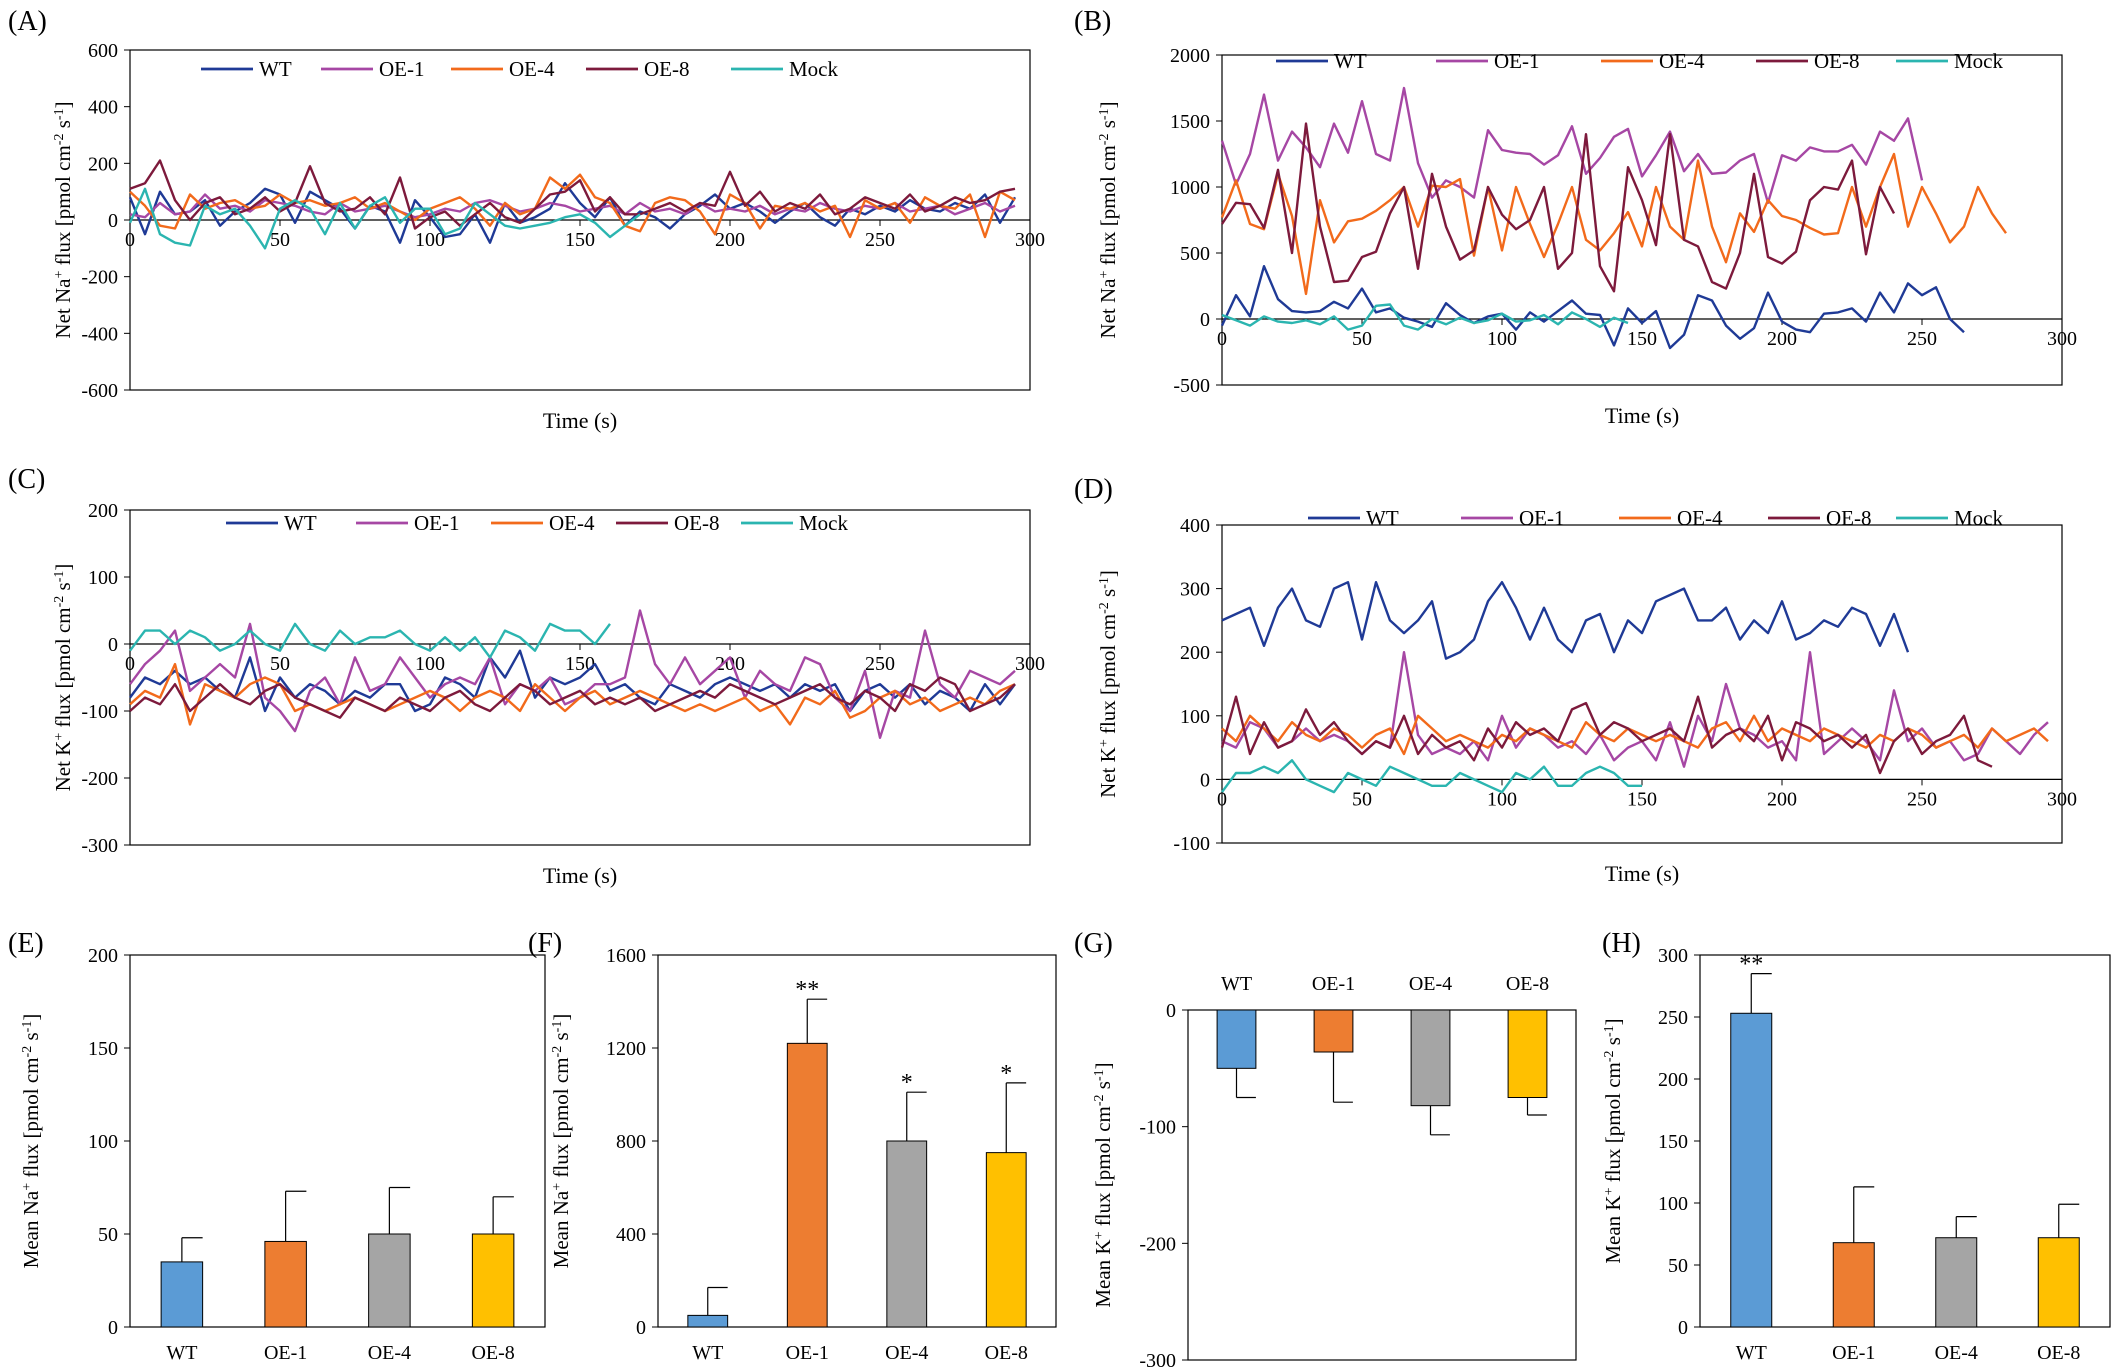  What do you see at coordinates (561, 1141) in the screenshot?
I see `y-axis-label: Mean Na+ flux [pmol cm-2 s-1]` at bounding box center [561, 1141].